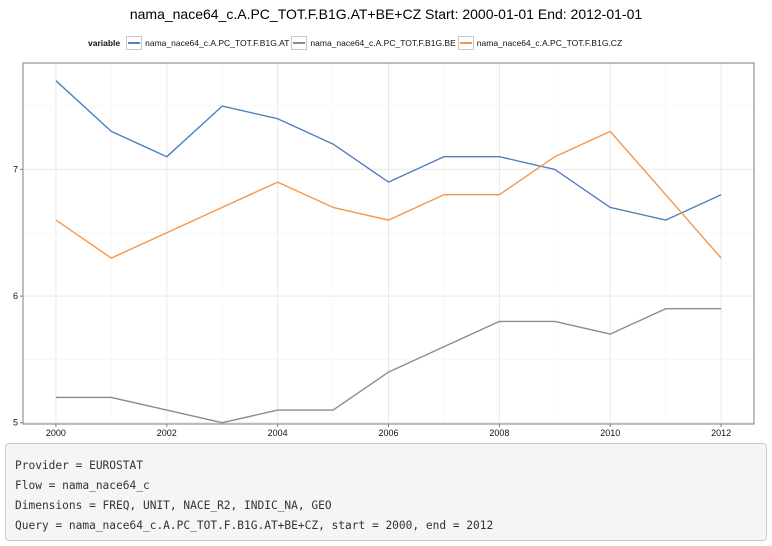  Describe the element at coordinates (15, 423) in the screenshot. I see `y-tick-label: 5` at that location.